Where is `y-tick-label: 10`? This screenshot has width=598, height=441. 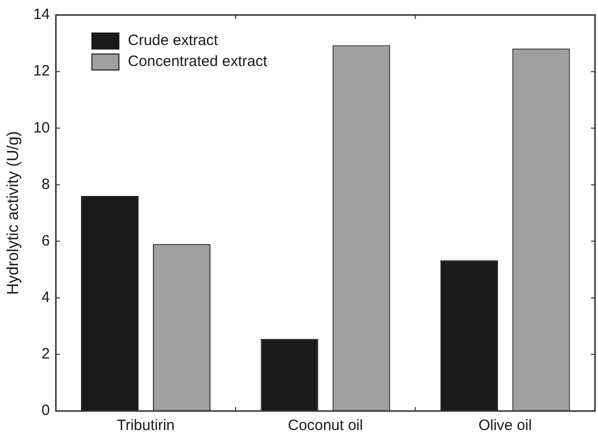 y-tick-label: 10 is located at coordinates (41, 127).